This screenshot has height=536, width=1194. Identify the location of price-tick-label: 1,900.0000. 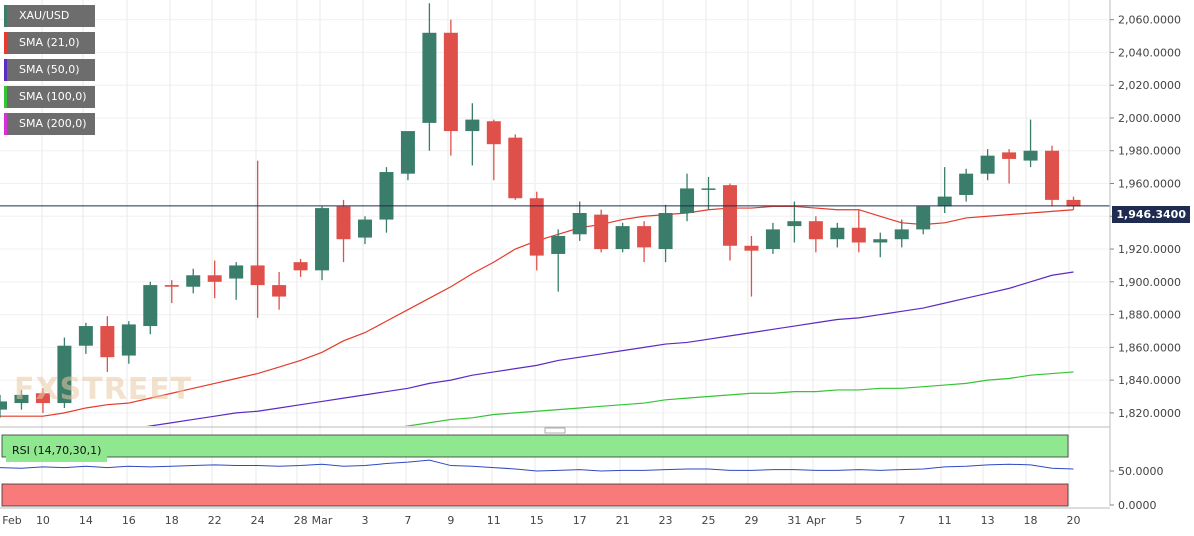
(1149, 282).